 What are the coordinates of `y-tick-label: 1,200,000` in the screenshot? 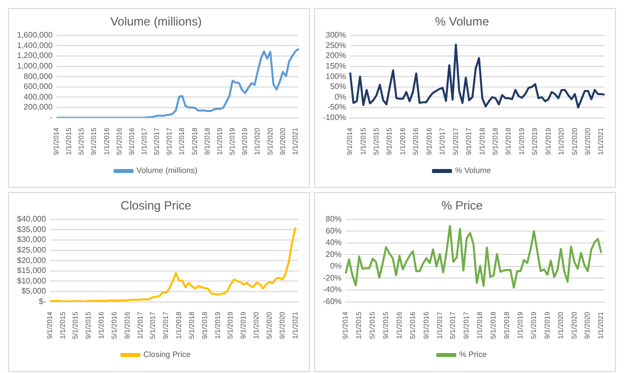 It's located at (35, 55).